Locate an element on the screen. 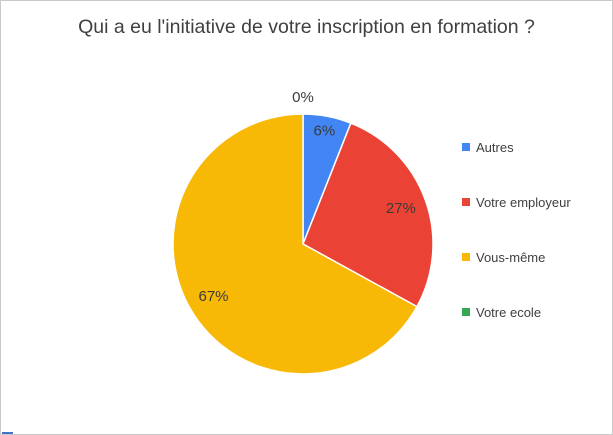  legend-item-votre-employeur: Votre employeur is located at coordinates (516, 202).